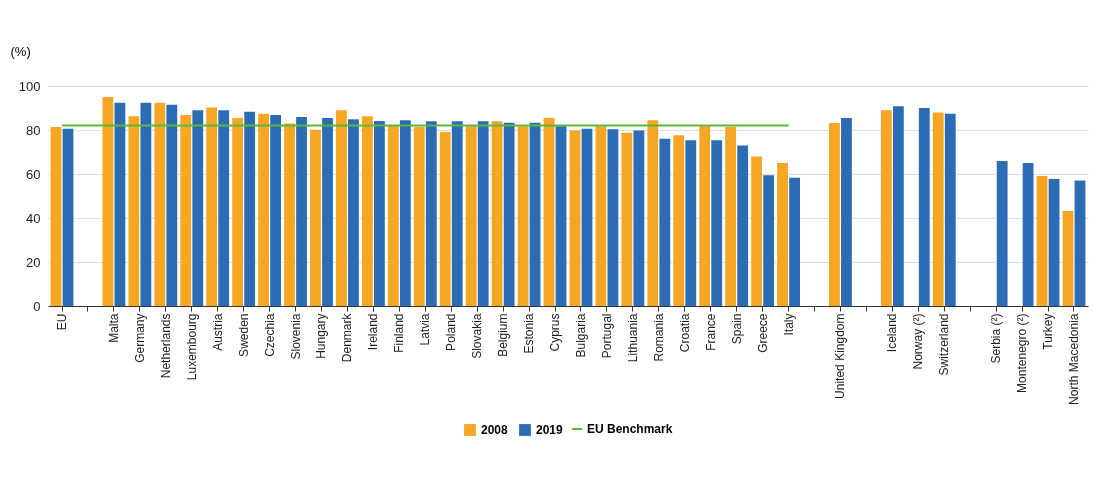 This screenshot has width=1116, height=479. What do you see at coordinates (347, 337) in the screenshot?
I see `x-tick-label: Denmark` at bounding box center [347, 337].